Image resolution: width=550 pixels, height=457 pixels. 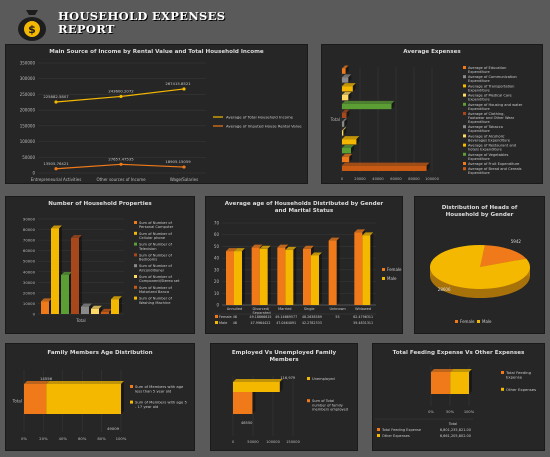 What do you see at coordinates (56, 227) in the screenshot?
I see `props-bar-top` at bounding box center [56, 227].